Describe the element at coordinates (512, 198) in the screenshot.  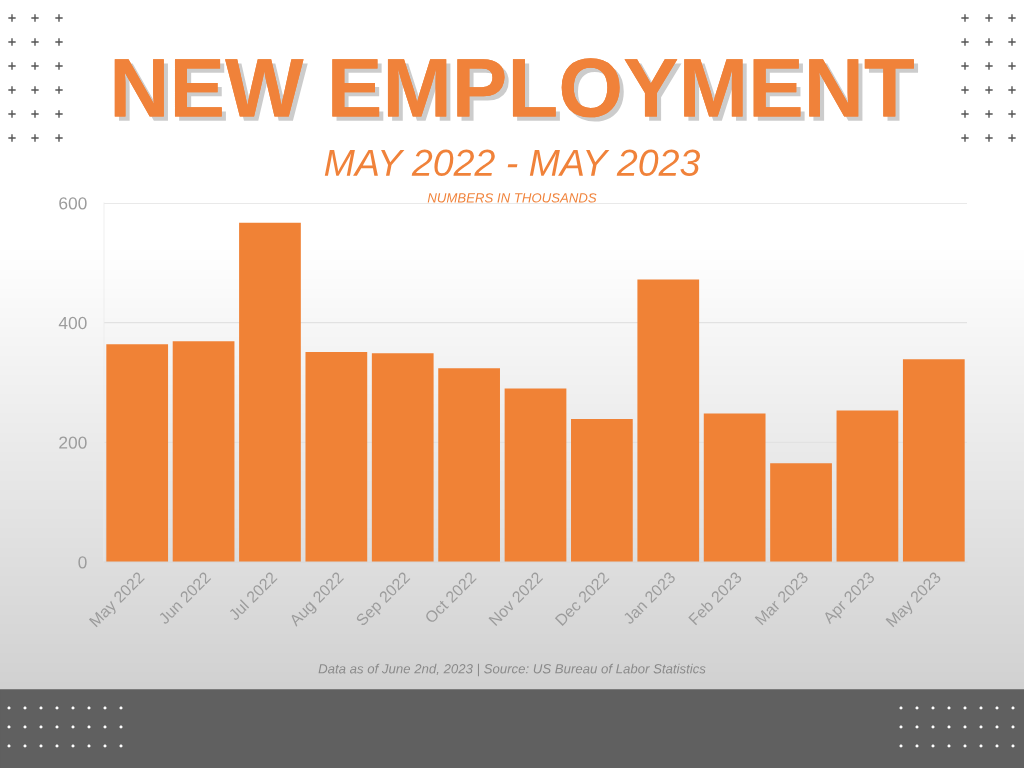
I see `text: NUMBERS IN THOUSANDS` at that location.